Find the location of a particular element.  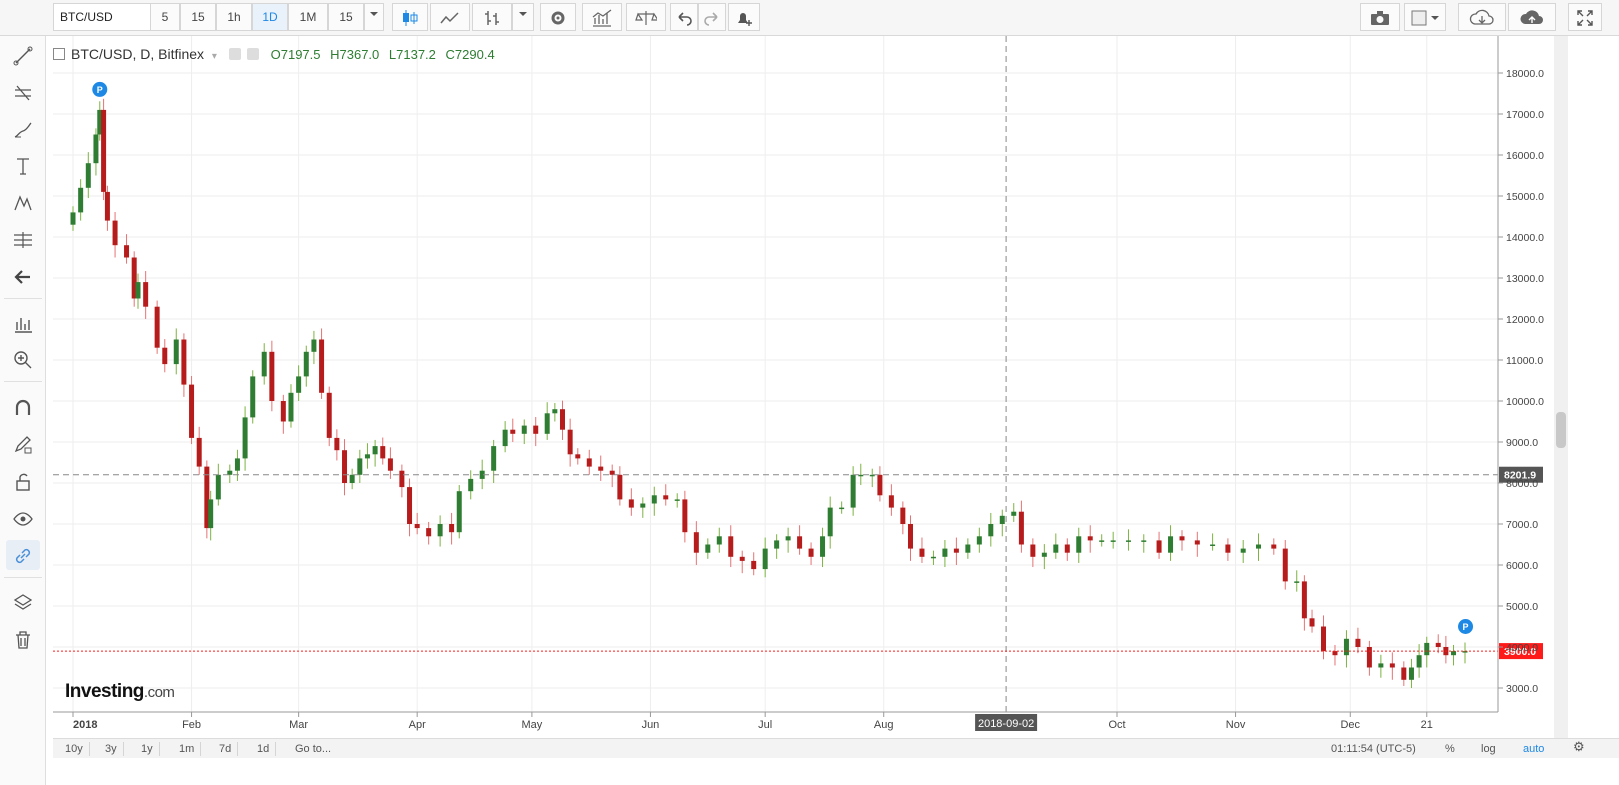

last-price-label: 3900.0 is located at coordinates (1520, 652).